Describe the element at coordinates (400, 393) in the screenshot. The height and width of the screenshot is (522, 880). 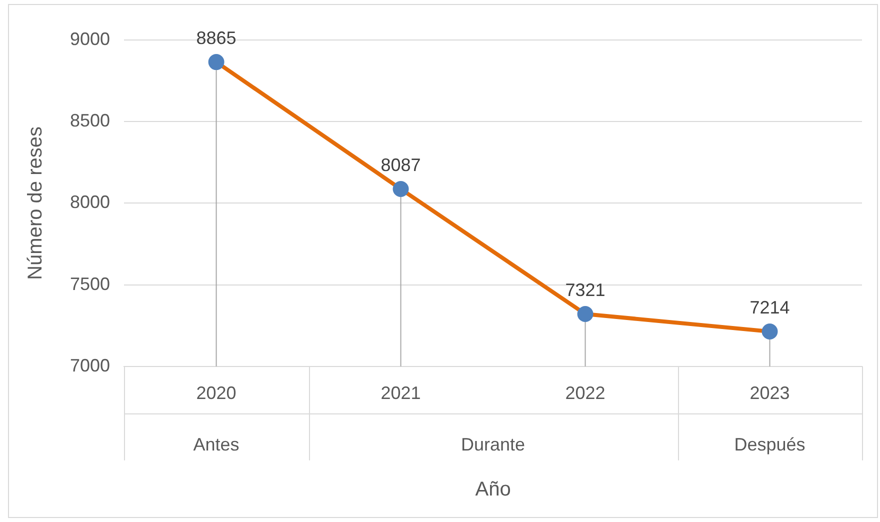
I see `x-tick-label: 2021` at that location.